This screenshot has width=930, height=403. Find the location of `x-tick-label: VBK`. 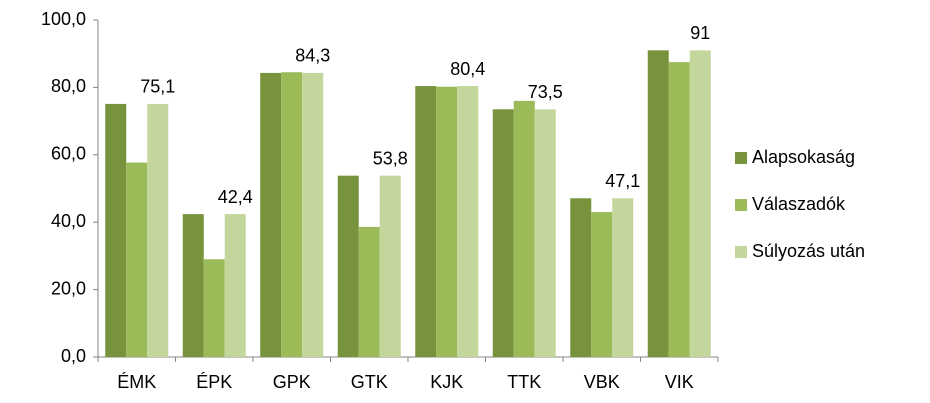

x-tick-label: VBK is located at coordinates (602, 382).